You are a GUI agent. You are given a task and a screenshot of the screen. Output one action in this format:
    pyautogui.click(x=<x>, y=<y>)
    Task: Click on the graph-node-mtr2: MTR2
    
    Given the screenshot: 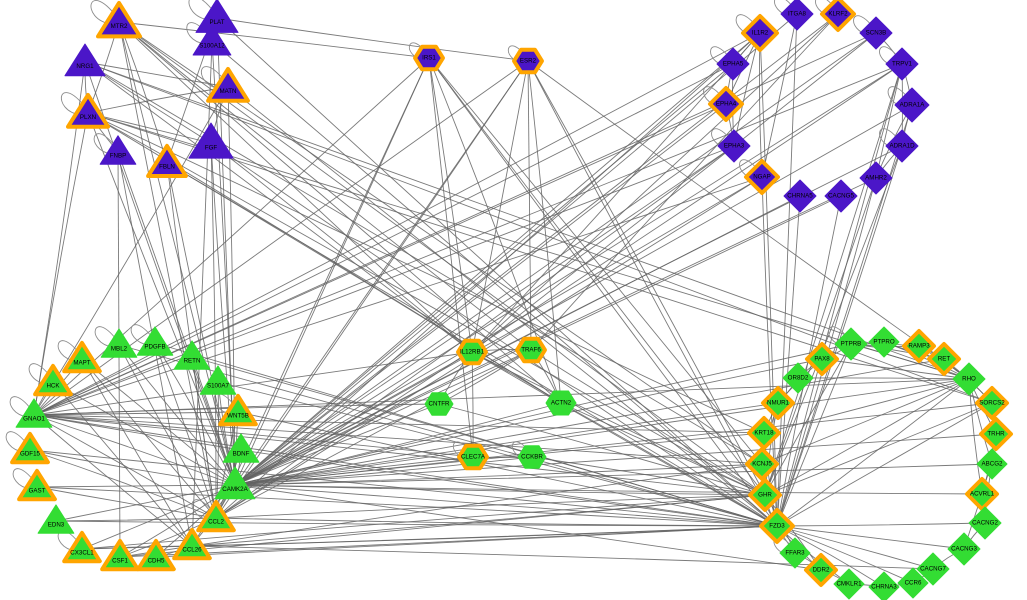 What is the action you would take?
    pyautogui.click(x=119, y=20)
    